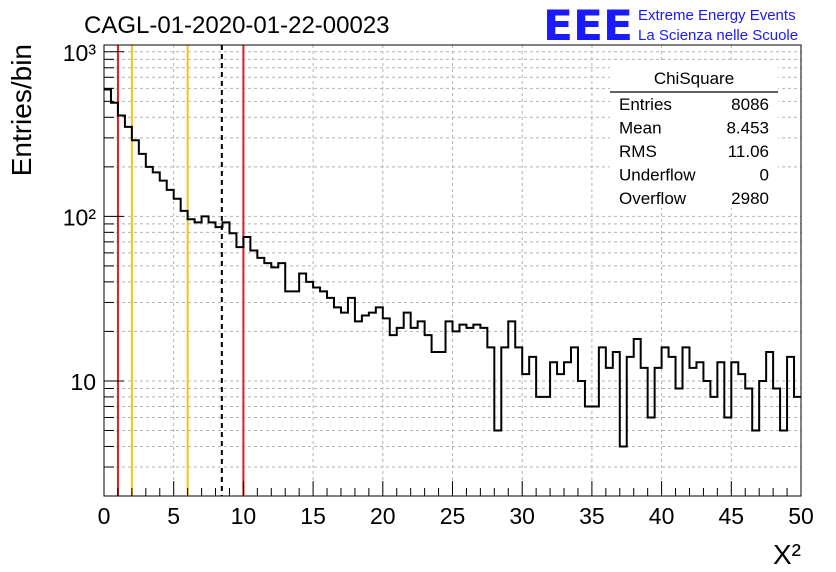  Describe the element at coordinates (732, 516) in the screenshot. I see `x-tick-label: 45` at that location.